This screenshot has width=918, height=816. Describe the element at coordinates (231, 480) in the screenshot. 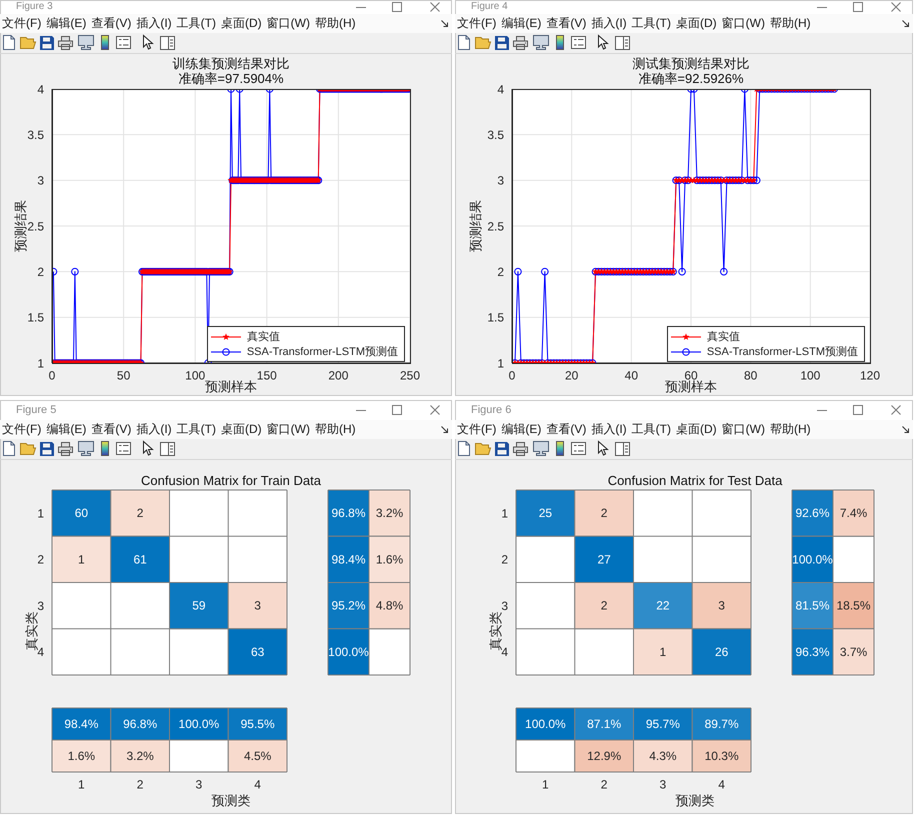

I see `chart-title: Confusion Matrix for Train Data` at that location.